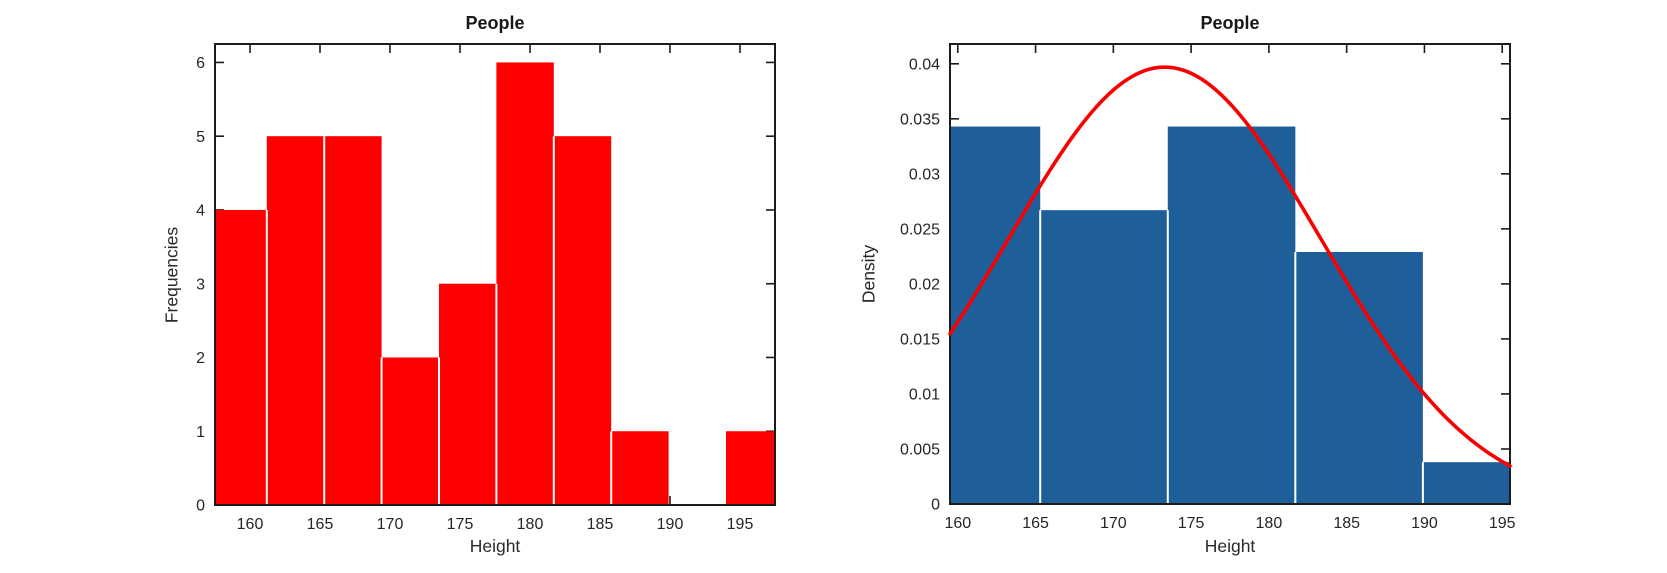 This screenshot has height=573, width=1667. What do you see at coordinates (920, 119) in the screenshot?
I see `y-tick-label: 0.035` at bounding box center [920, 119].